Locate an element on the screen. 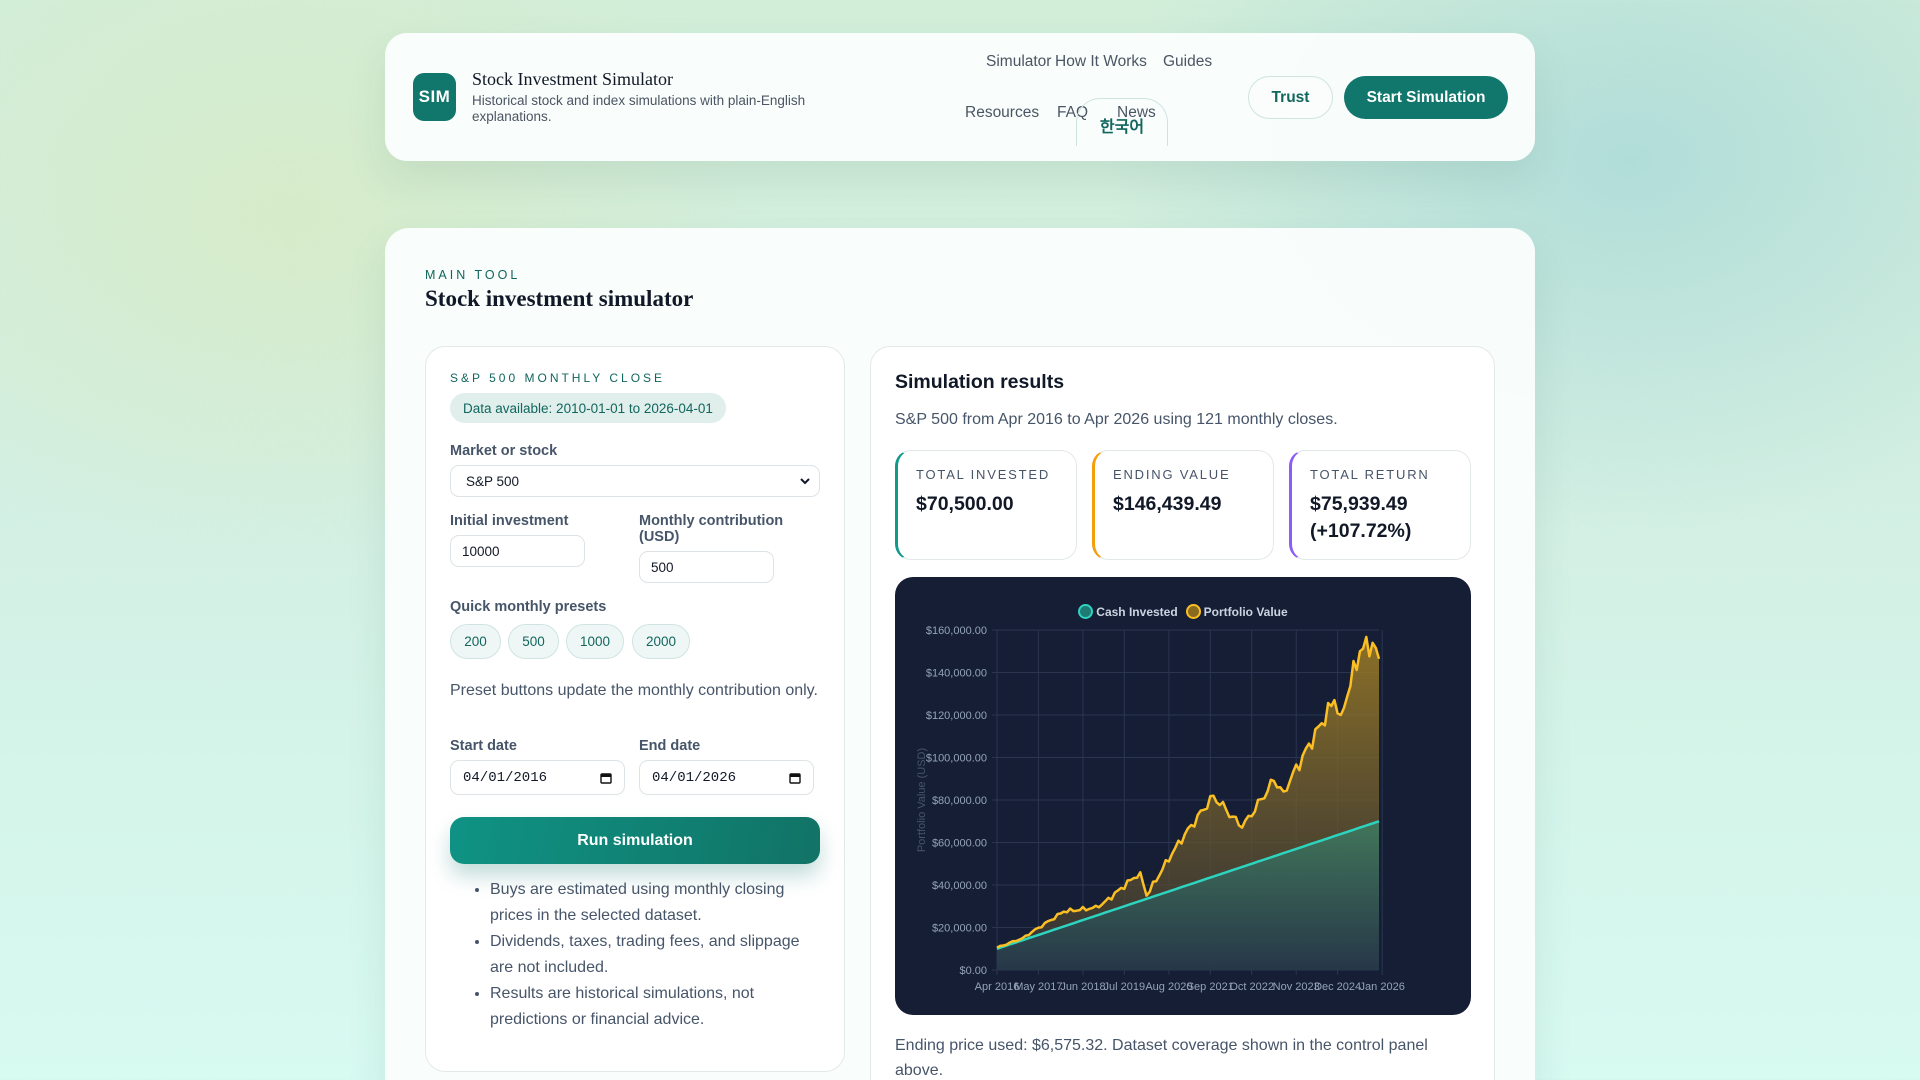 This screenshot has width=1920, height=1080. trust-button: Trust is located at coordinates (1290, 97).